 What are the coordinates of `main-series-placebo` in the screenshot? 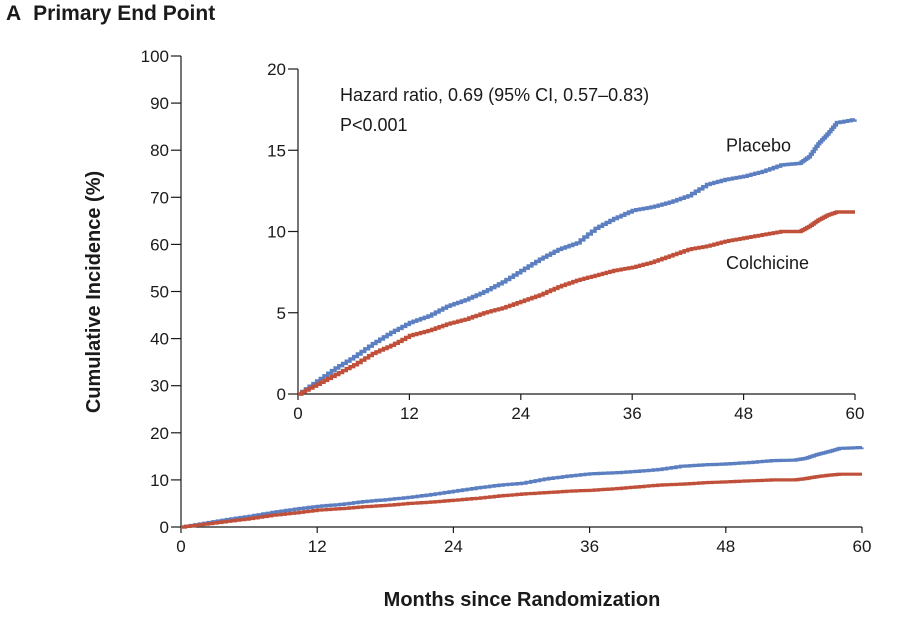 It's located at (522, 487).